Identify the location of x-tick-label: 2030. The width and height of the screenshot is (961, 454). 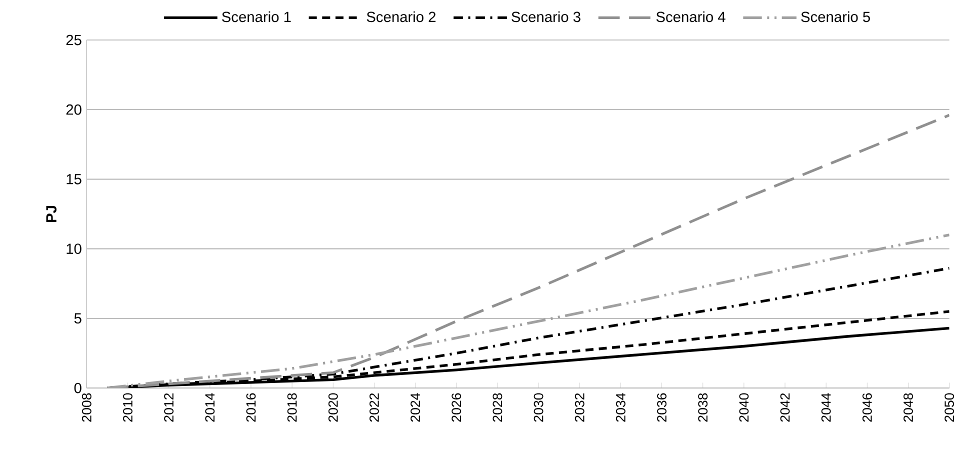
(539, 407).